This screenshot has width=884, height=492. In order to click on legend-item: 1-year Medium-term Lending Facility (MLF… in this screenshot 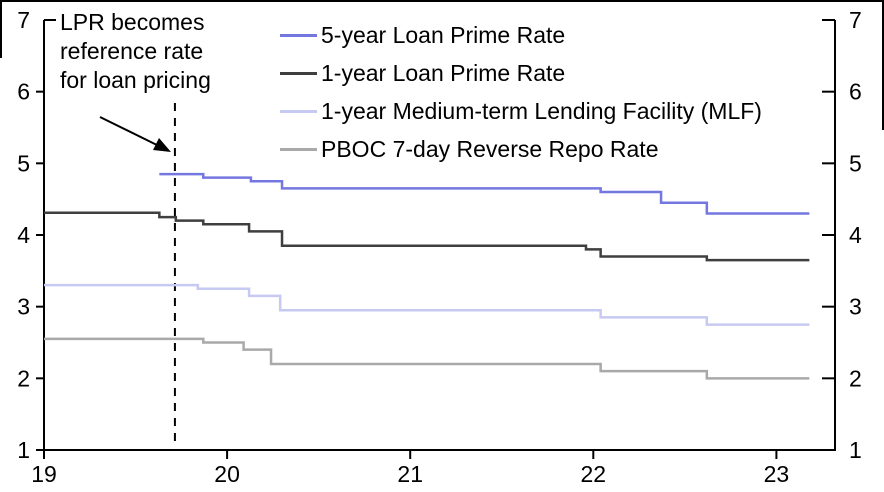, I will do `click(521, 111)`.